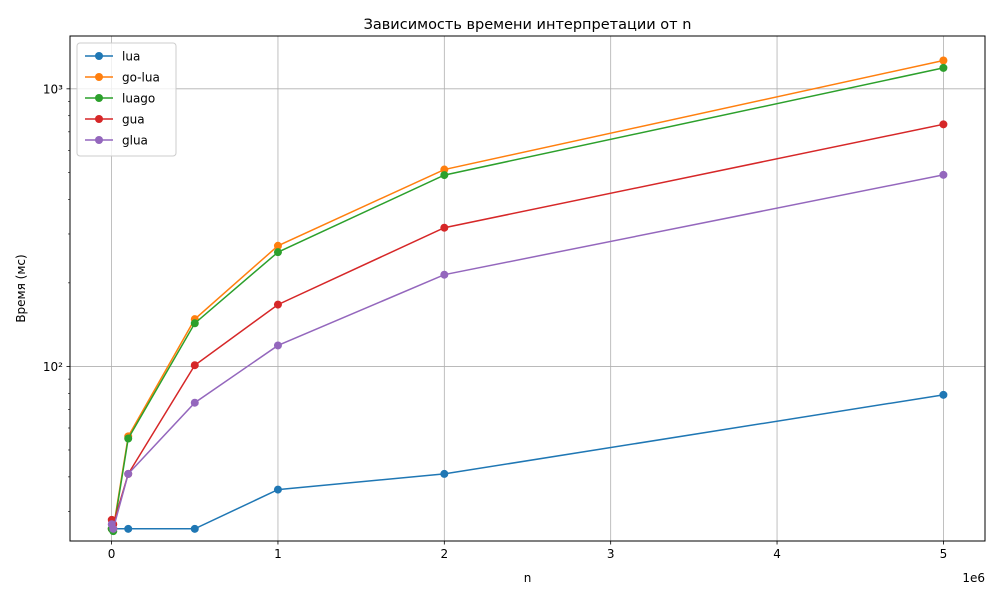  What do you see at coordinates (115, 120) in the screenshot?
I see `legend-item-gua: gua` at bounding box center [115, 120].